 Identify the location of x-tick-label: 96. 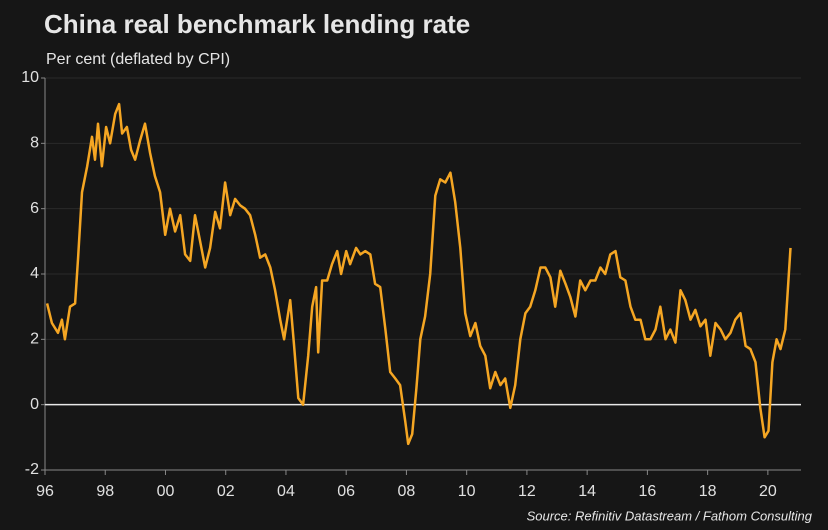
(45, 491).